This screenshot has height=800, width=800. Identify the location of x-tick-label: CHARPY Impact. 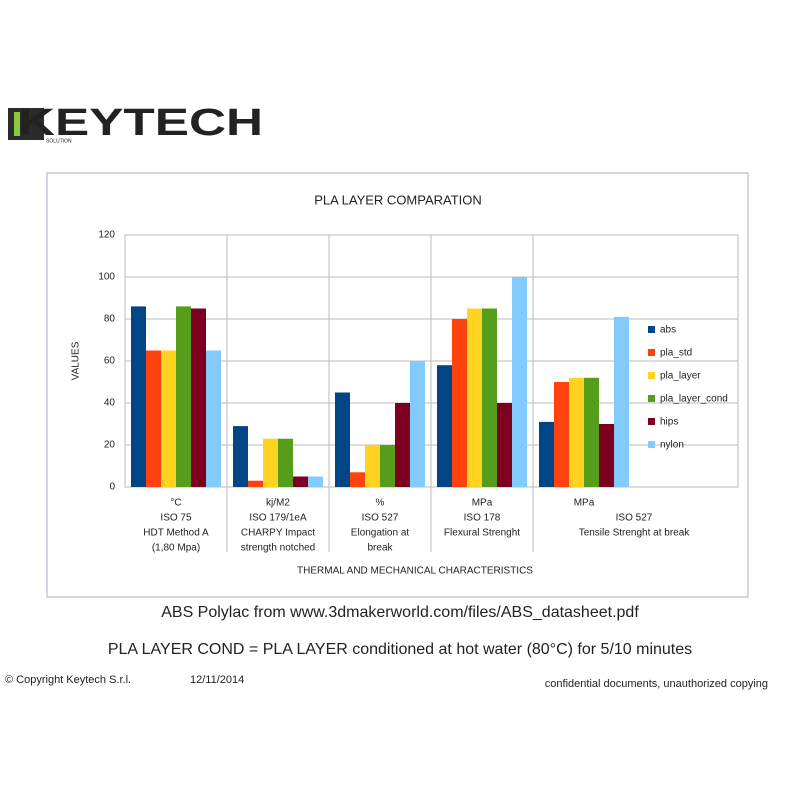
(278, 533).